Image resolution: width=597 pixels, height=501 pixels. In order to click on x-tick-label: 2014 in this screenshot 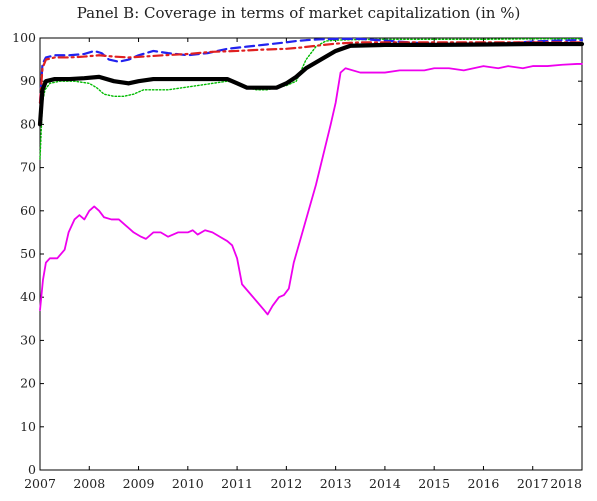, I will do `click(385, 483)`.